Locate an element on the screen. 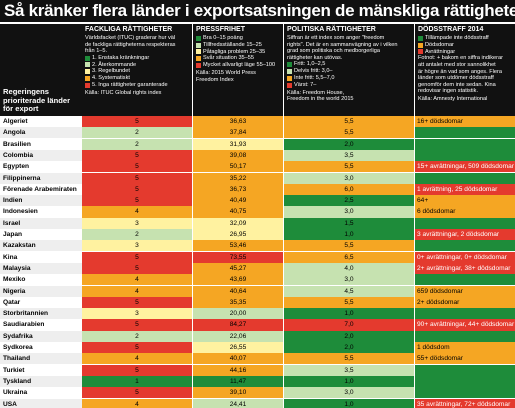  legend-item: 1. Enstaka kränkningar is located at coordinates (137, 58).